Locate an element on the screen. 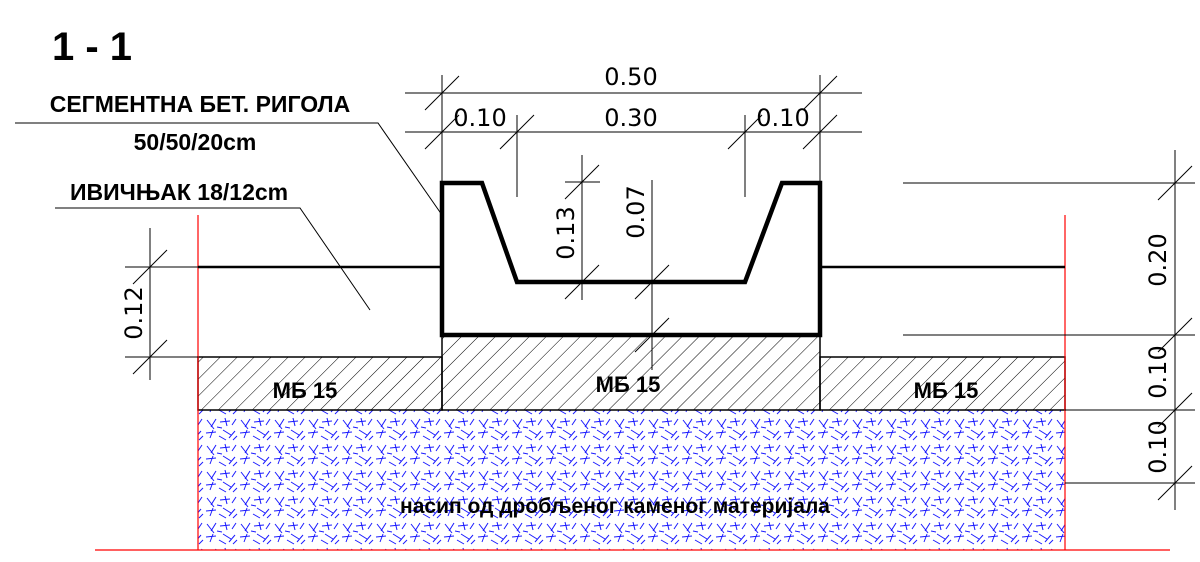  dim-right-low: 0.10 is located at coordinates (1158, 446).